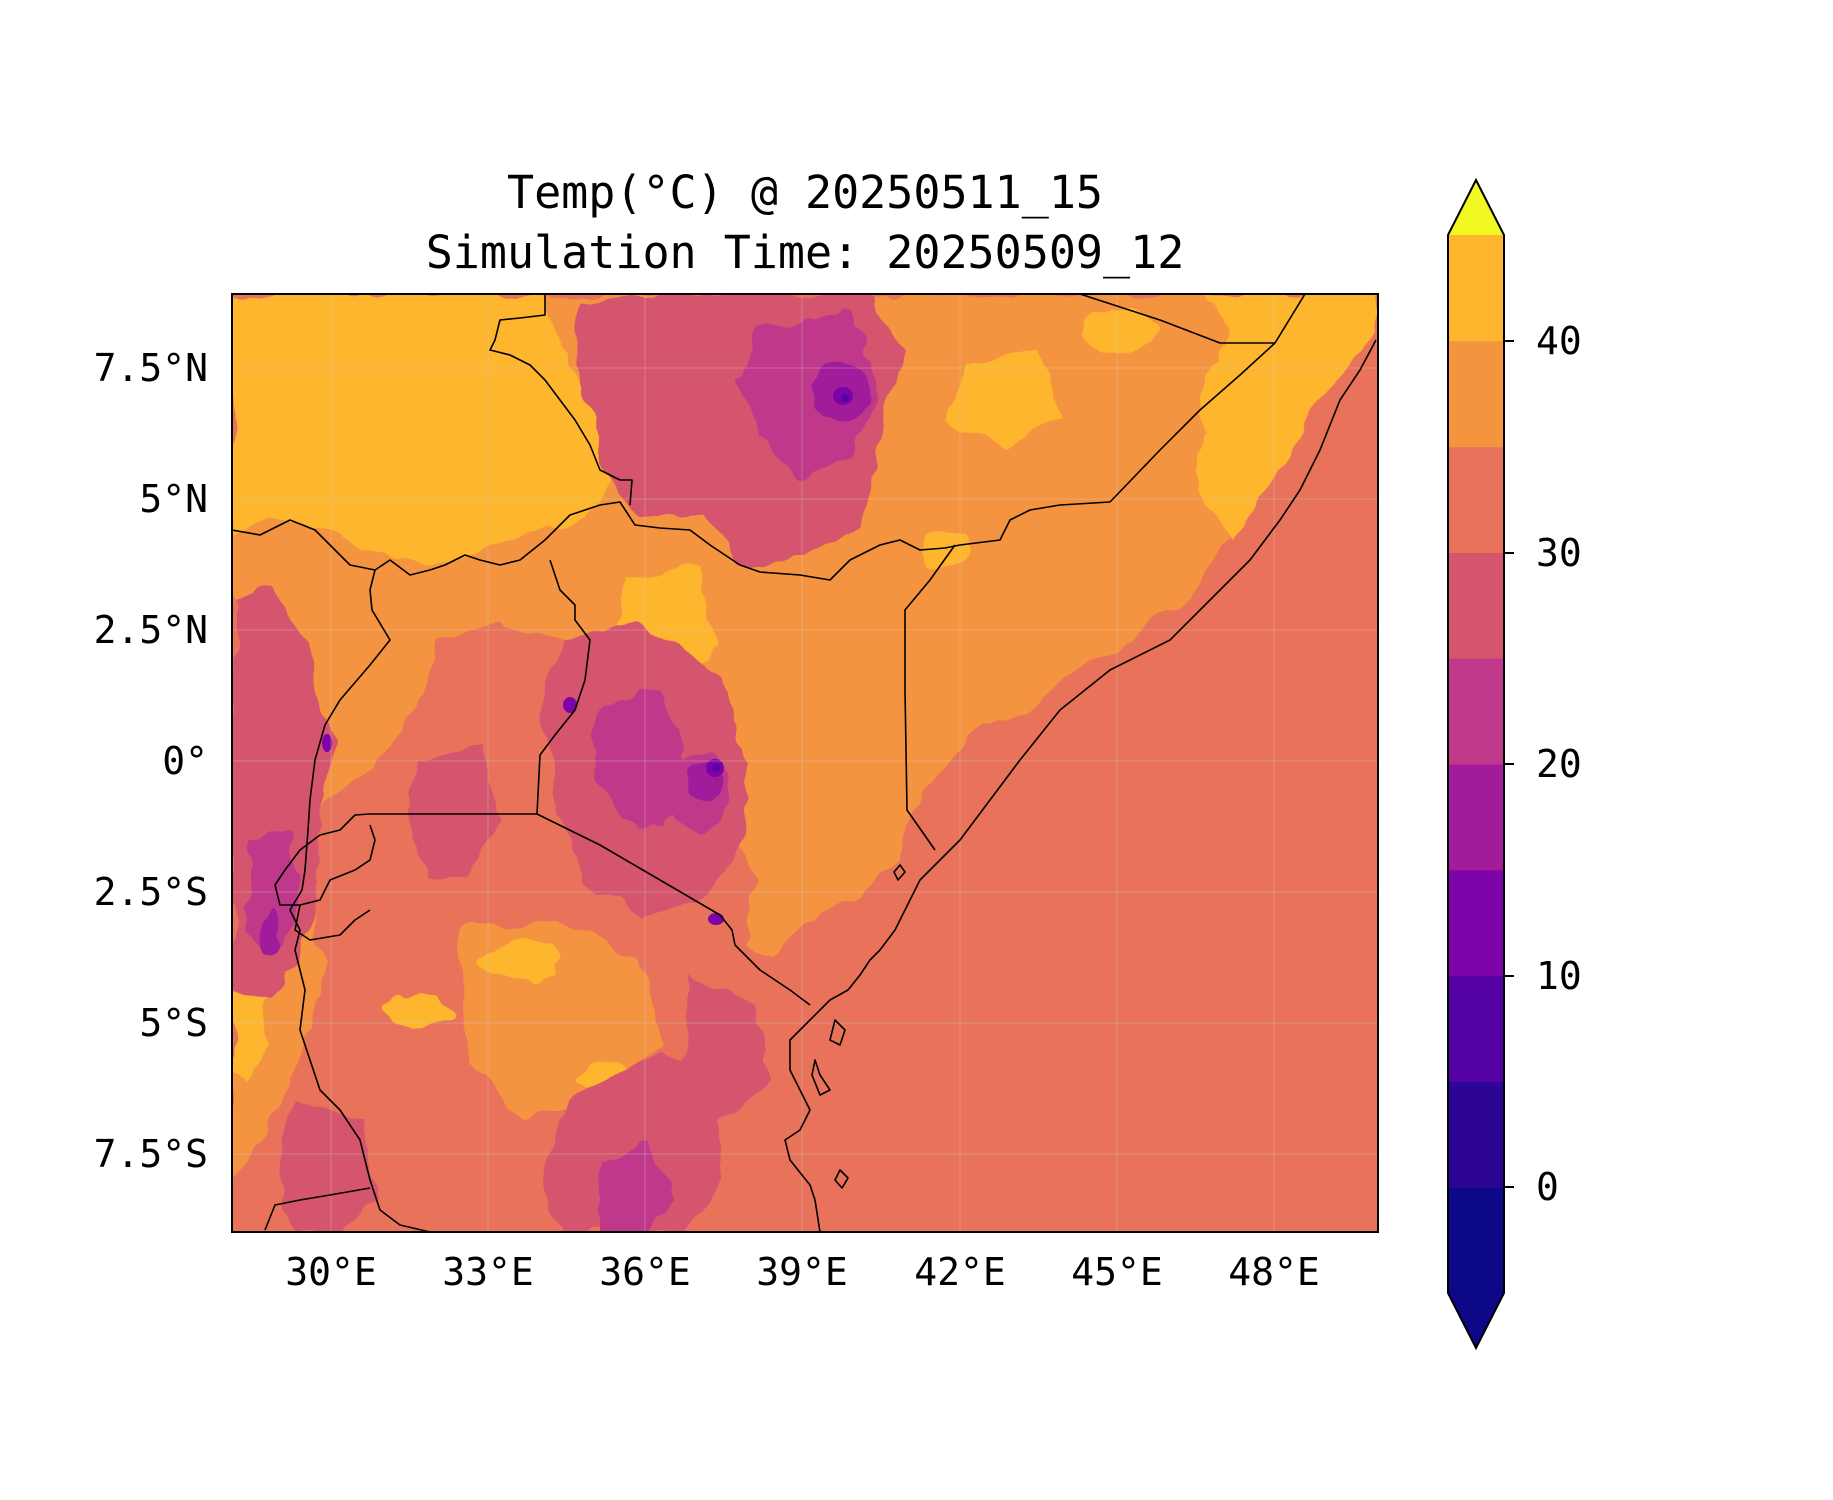 The height and width of the screenshot is (1500, 1833). Describe the element at coordinates (1117, 1272) in the screenshot. I see `x-tick-label: 45°E` at that location.